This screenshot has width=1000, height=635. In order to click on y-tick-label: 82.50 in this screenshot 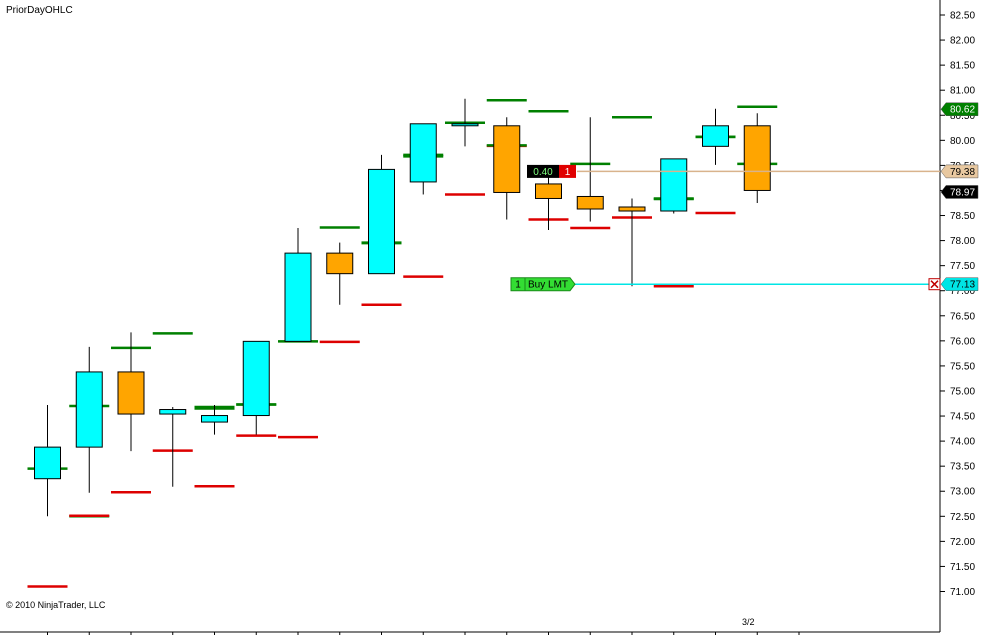, I will do `click(962, 16)`.